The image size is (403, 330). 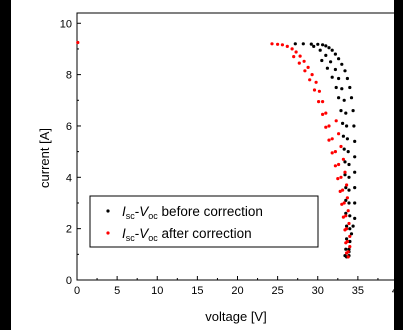 I want to click on legend-marker-after, so click(x=108, y=233).